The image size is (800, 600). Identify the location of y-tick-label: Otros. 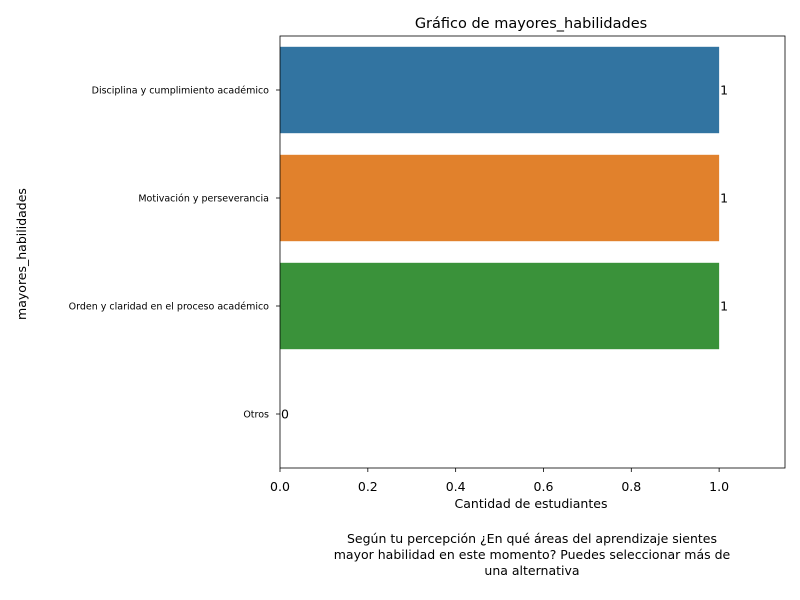
(256, 415).